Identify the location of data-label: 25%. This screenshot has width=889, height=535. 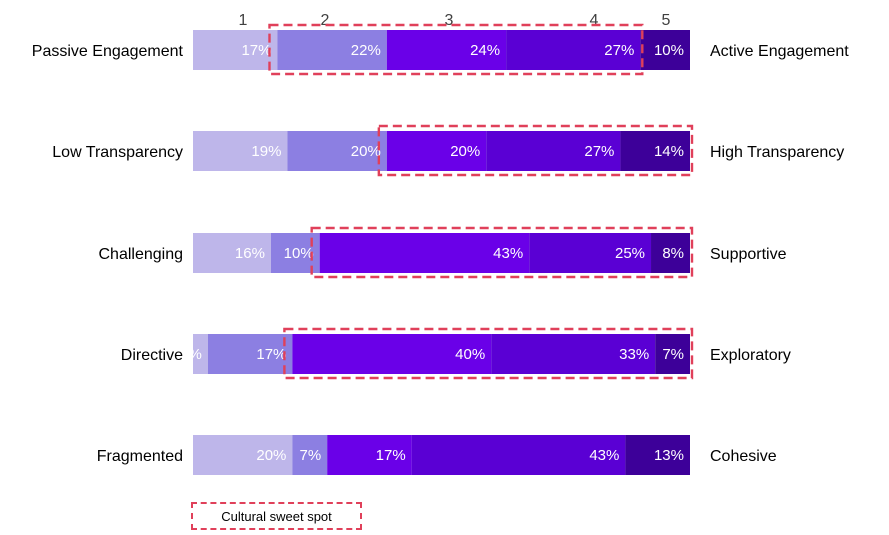
(630, 253).